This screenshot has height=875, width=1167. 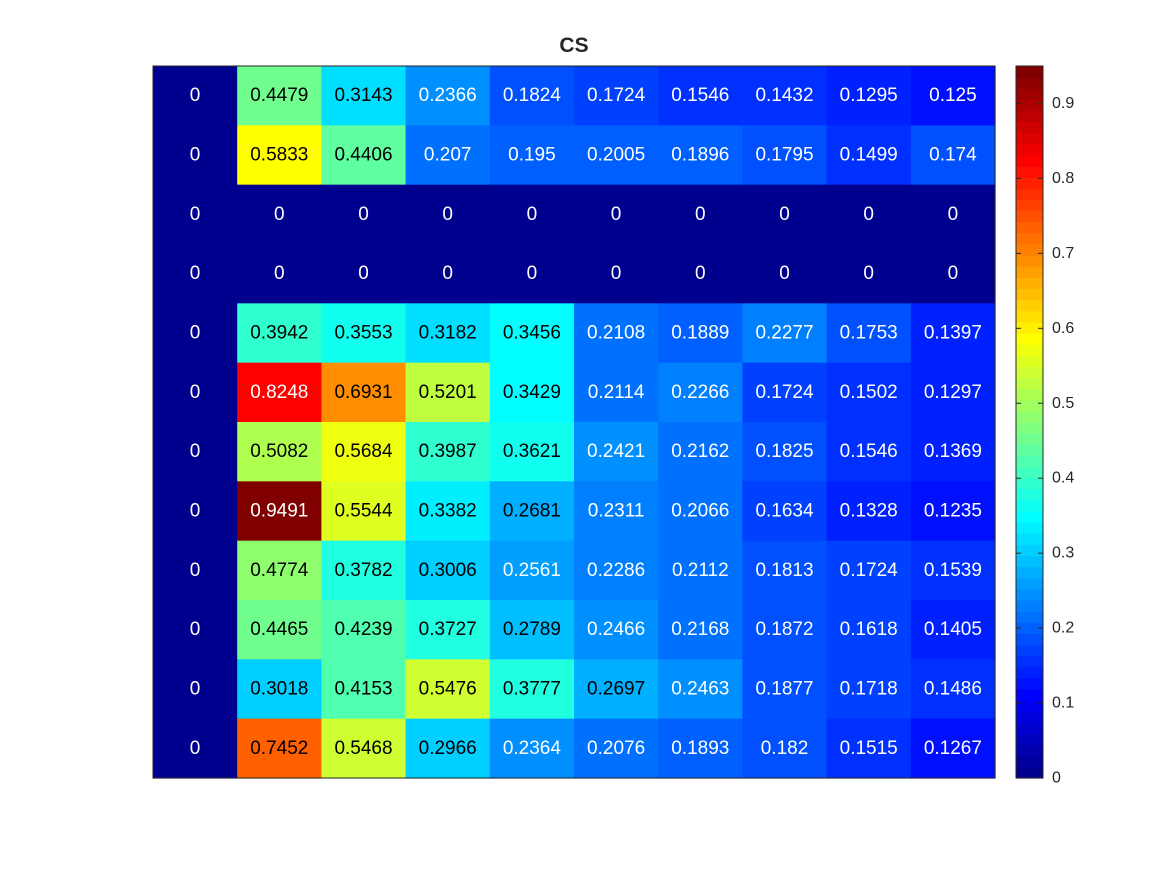 What do you see at coordinates (448, 451) in the screenshot?
I see `cell-value-label: 0.3987` at bounding box center [448, 451].